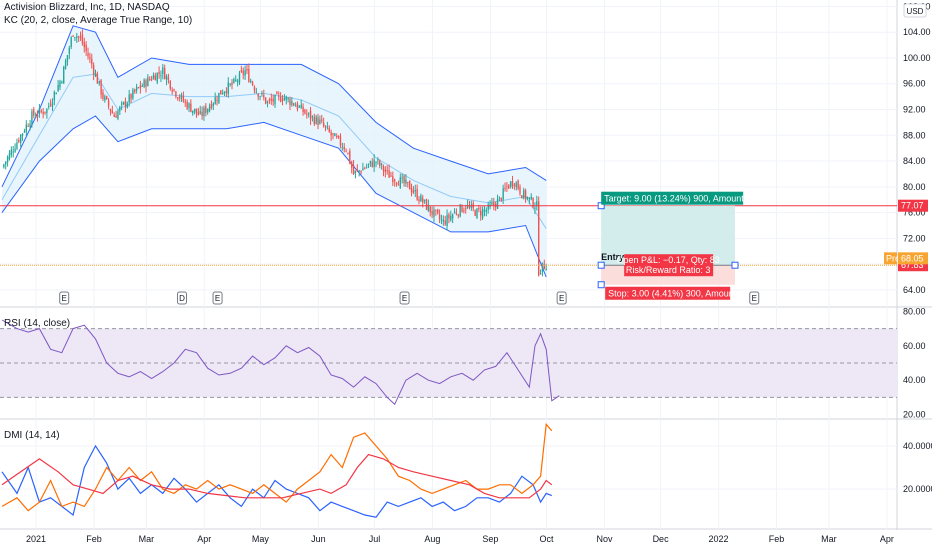 This screenshot has height=550, width=932. Describe the element at coordinates (661, 539) in the screenshot. I see `time-tick-label: Dec` at that location.